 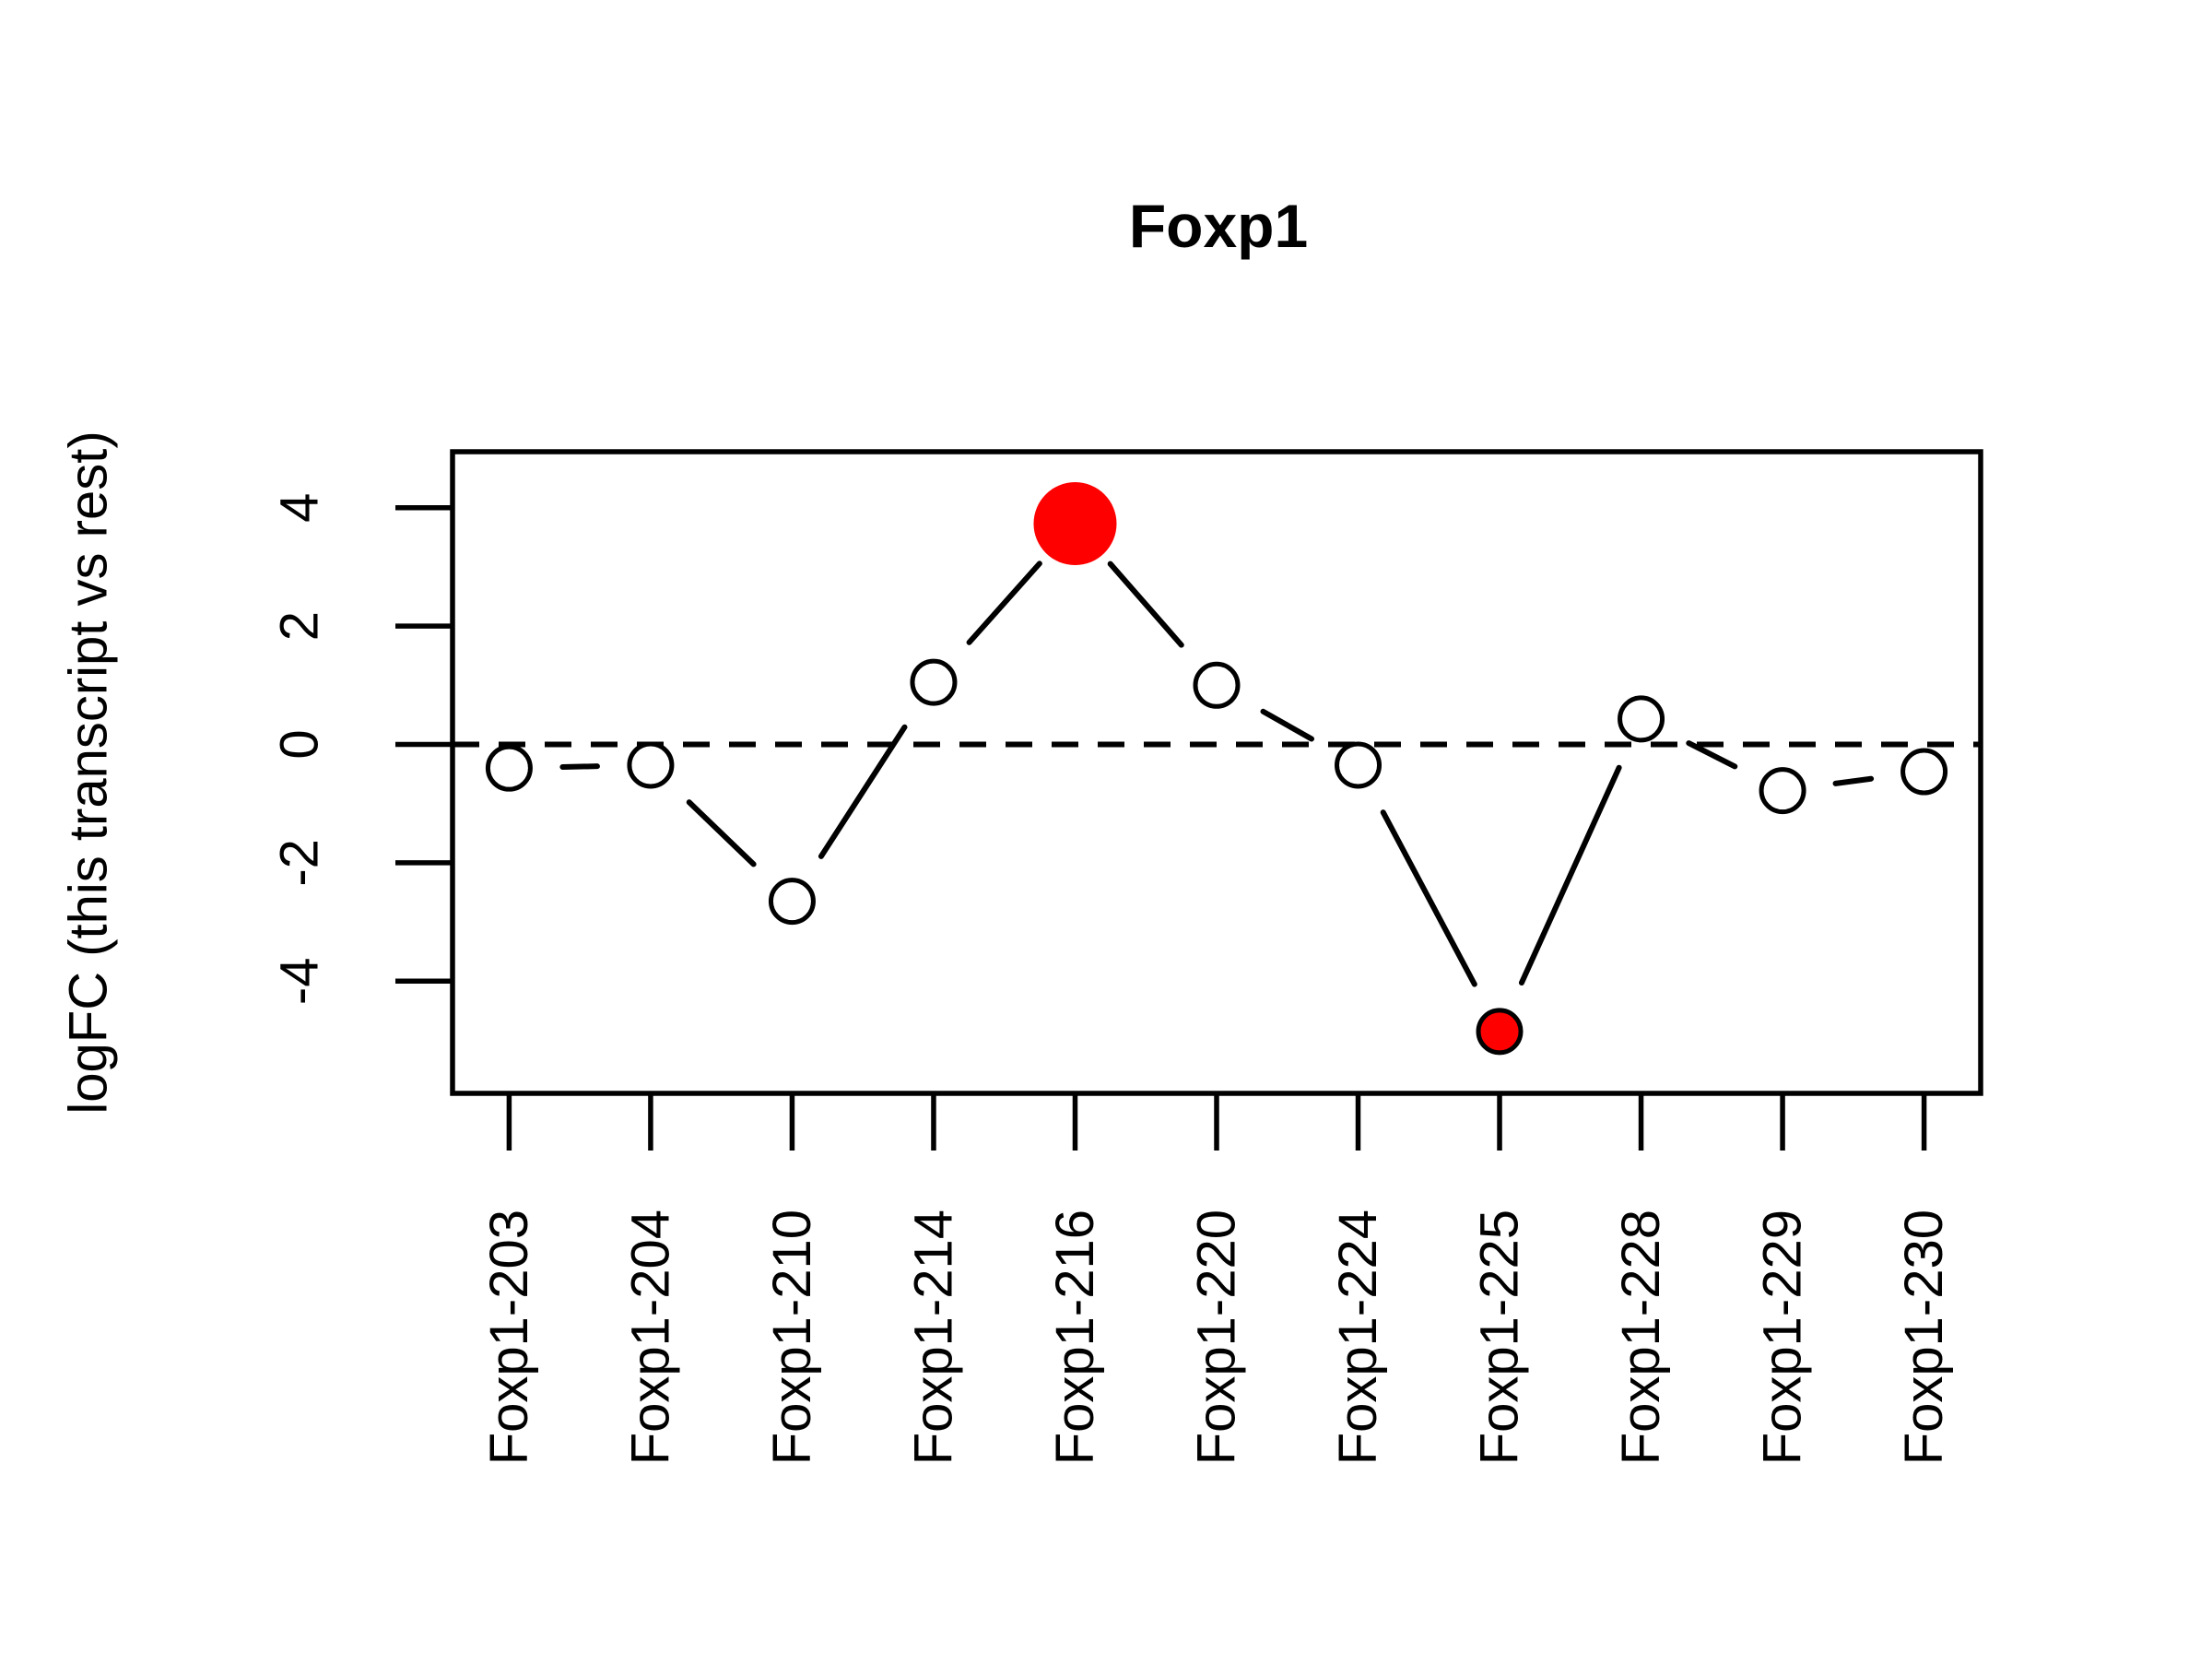 What do you see at coordinates (933, 1337) in the screenshot?
I see `x-tick-label: Foxp1-214` at bounding box center [933, 1337].